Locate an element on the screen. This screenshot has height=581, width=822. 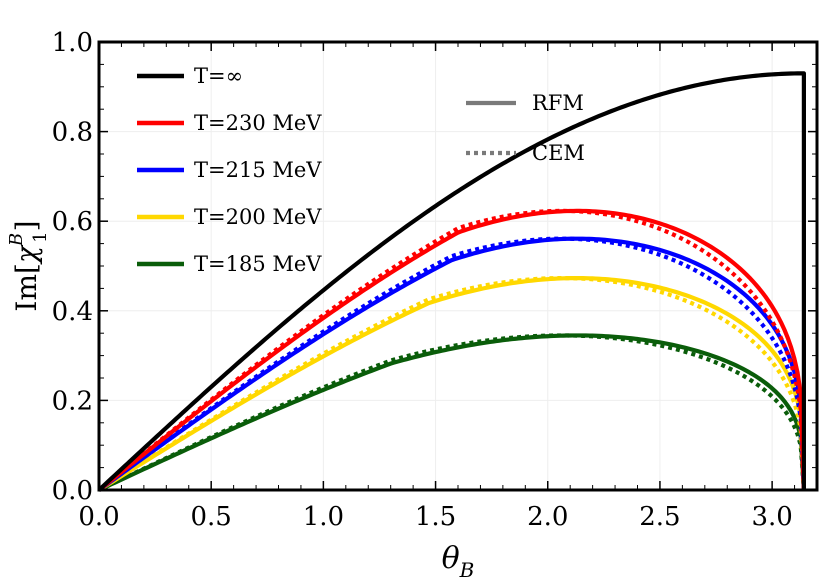
svg-text:Im[χB1]: Im[χB 1] is located at coordinates (28, 265).